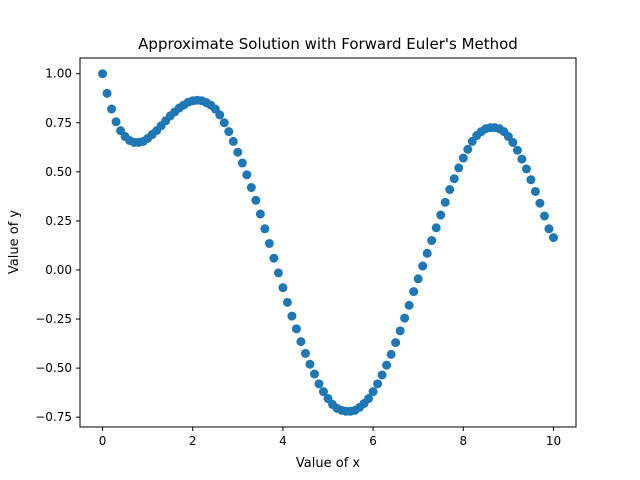 This screenshot has width=640, height=480. Describe the element at coordinates (373, 441) in the screenshot. I see `x-tick-label: 6` at that location.